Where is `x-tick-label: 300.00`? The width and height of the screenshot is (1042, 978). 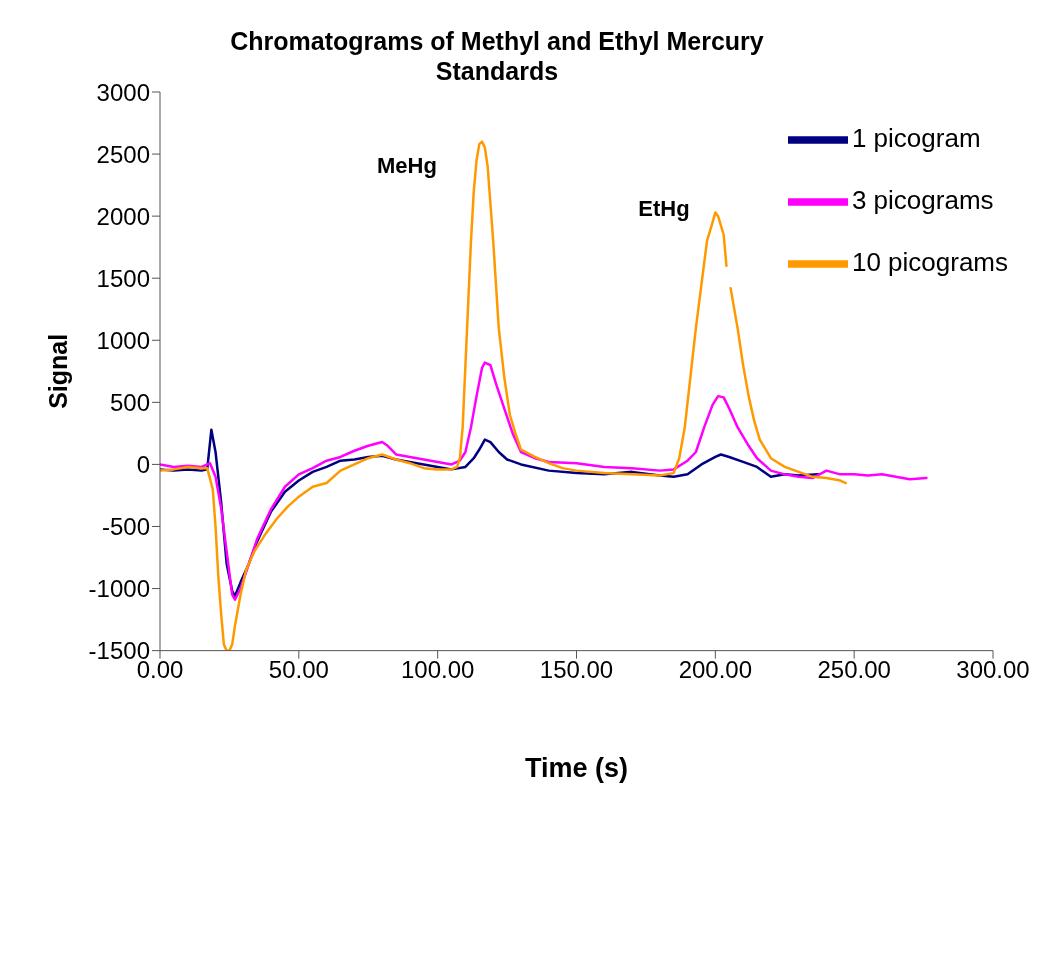
x-tick-label: 300.00 is located at coordinates (993, 669).